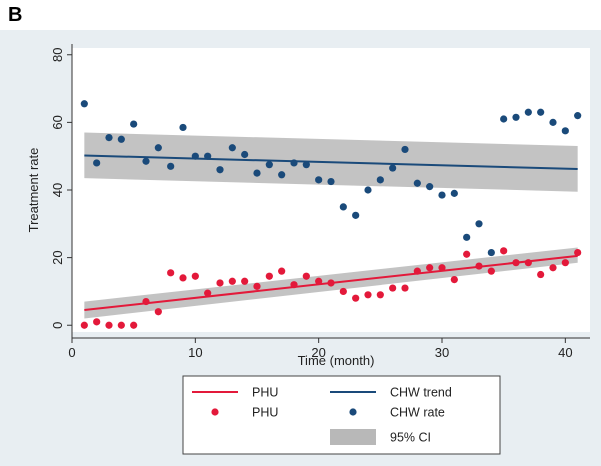  I want to click on legend-box, so click(341, 415).